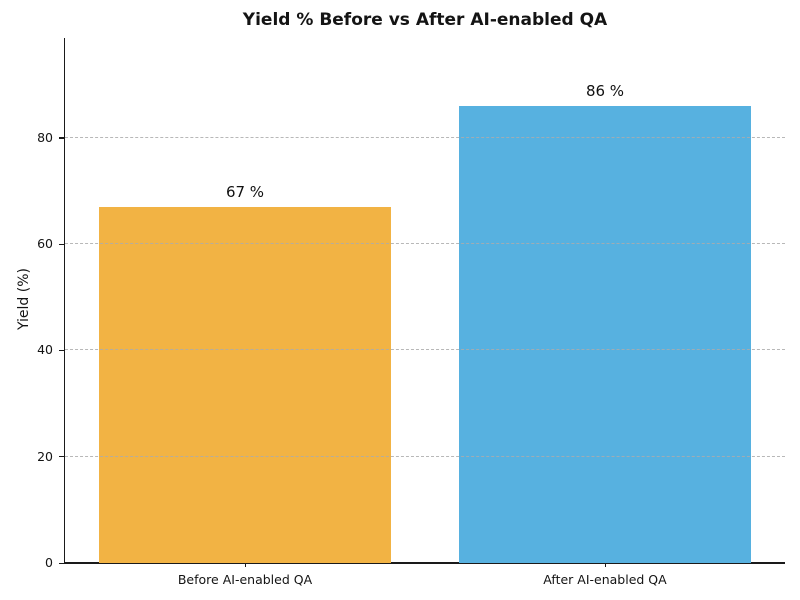 This screenshot has height=600, width=800. I want to click on x-tick-label: Before AI-enabled QA, so click(245, 579).